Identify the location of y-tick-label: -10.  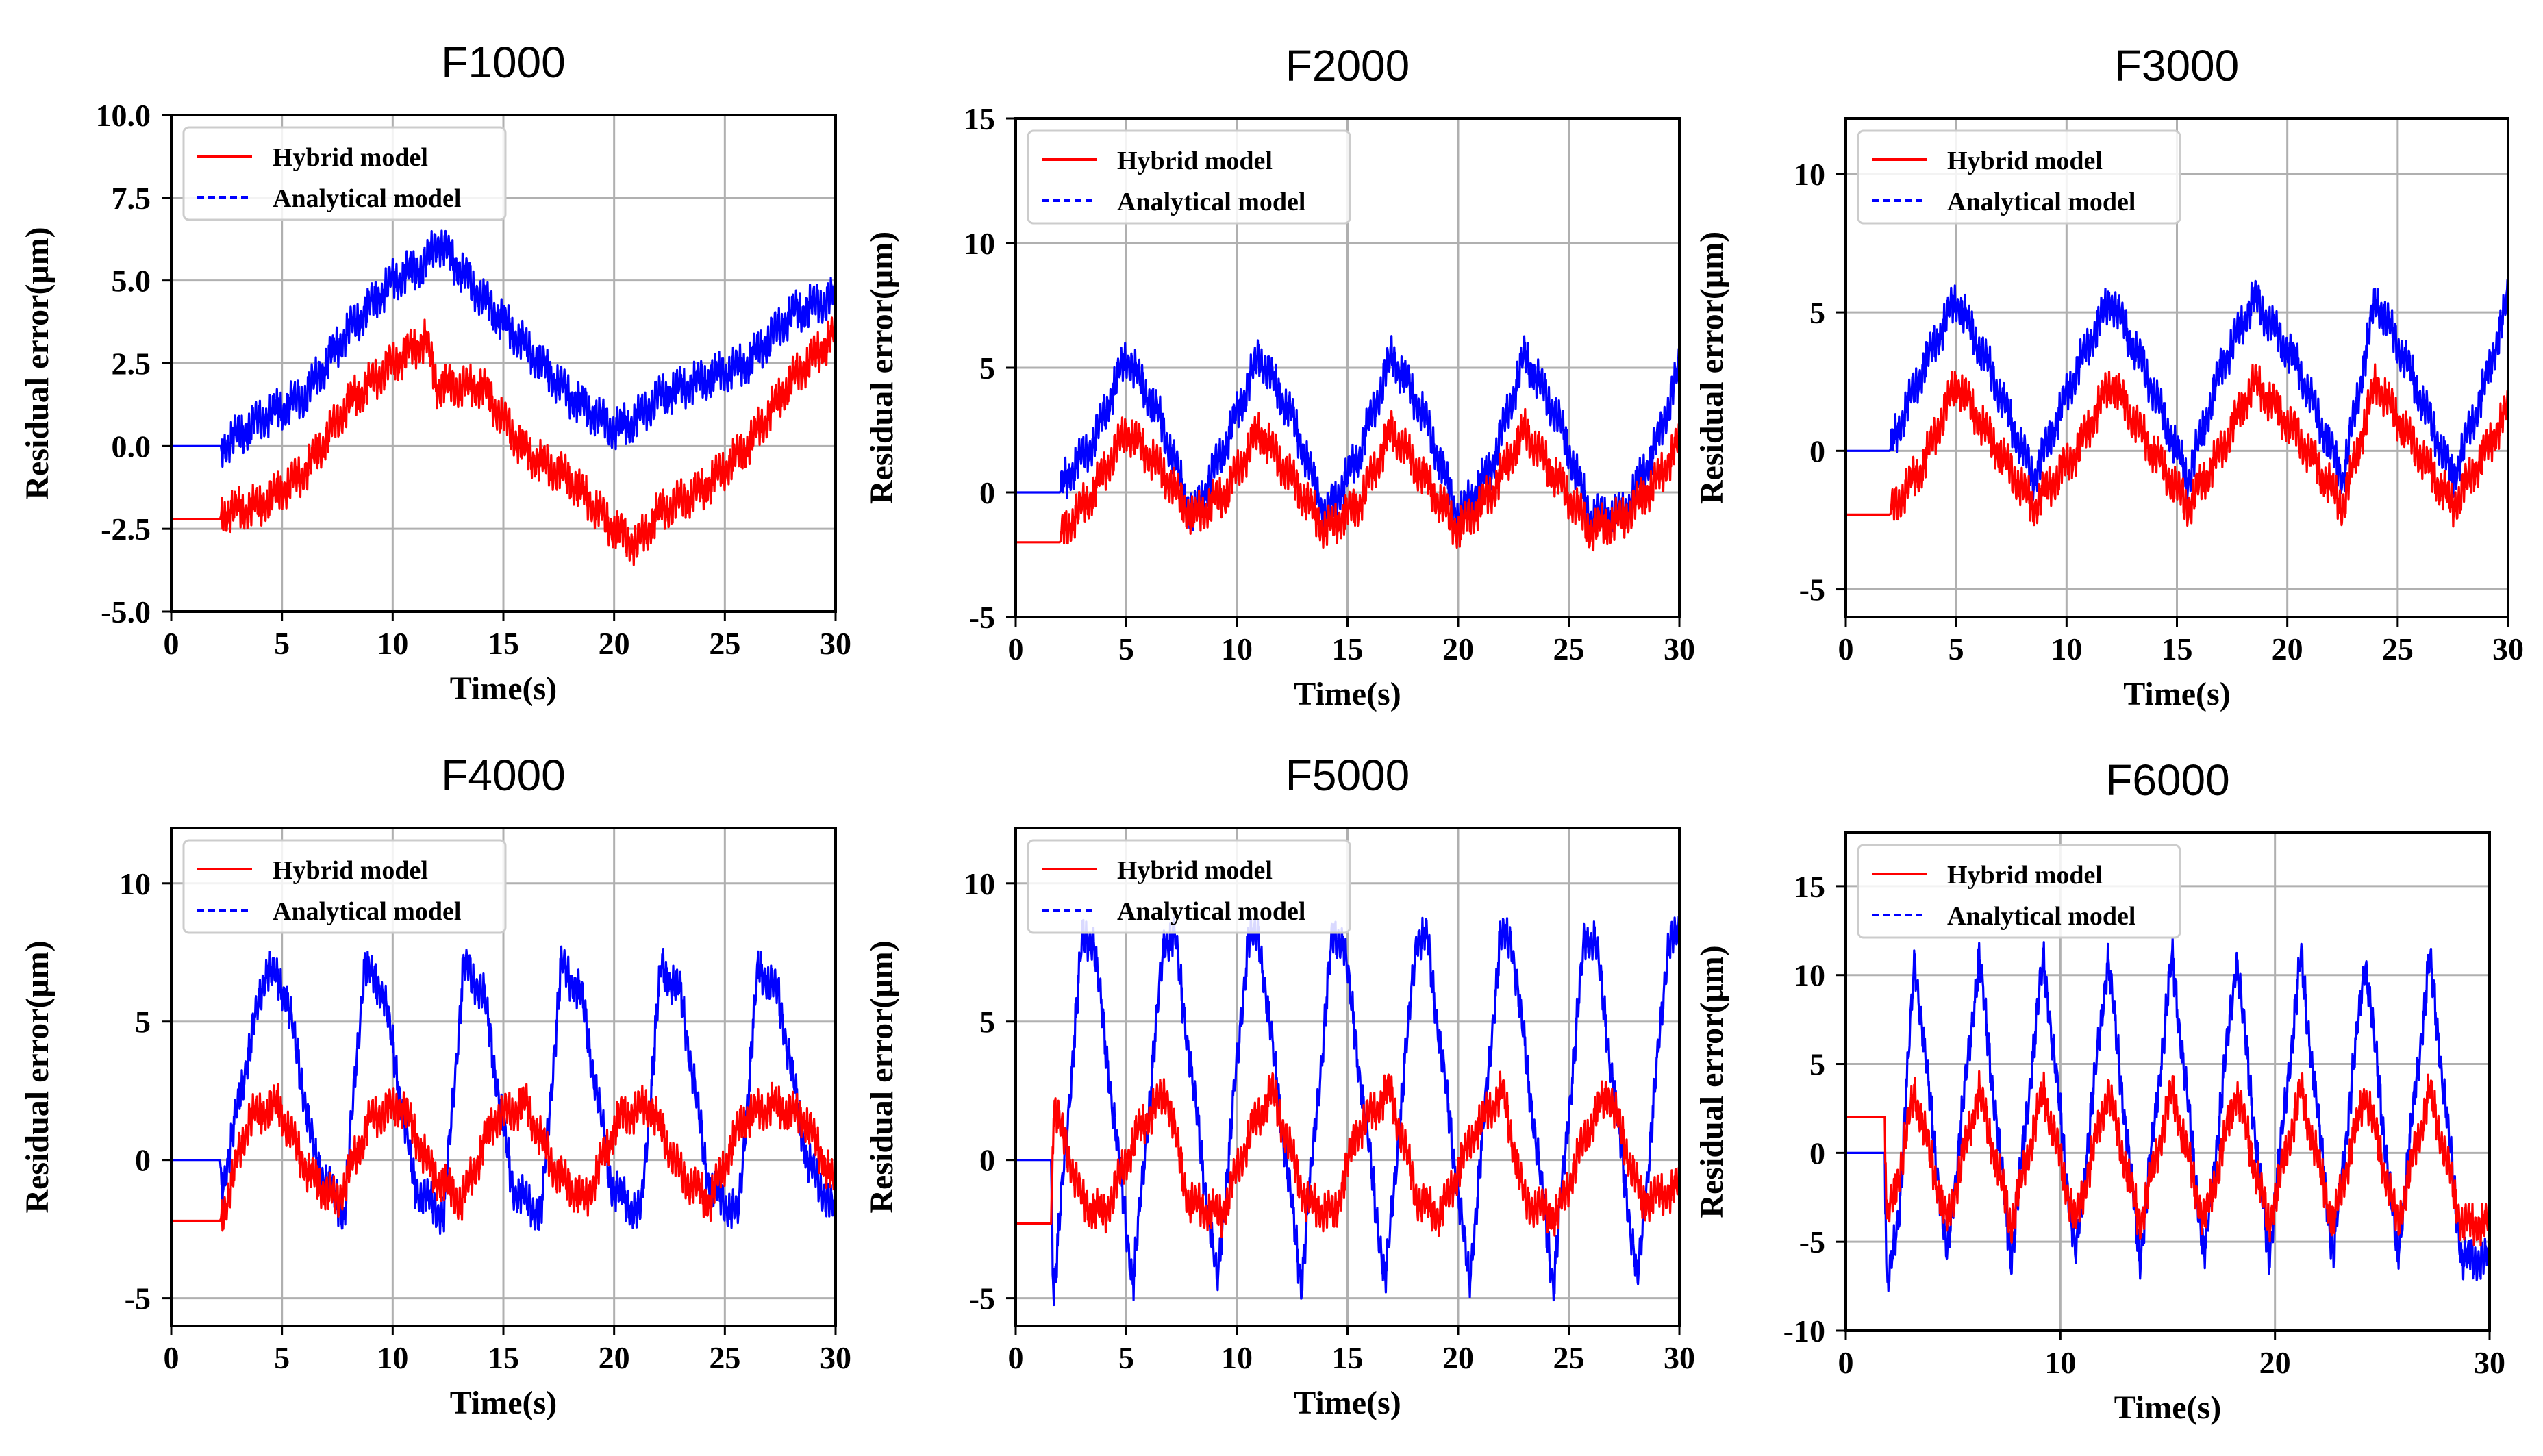
(1804, 1331).